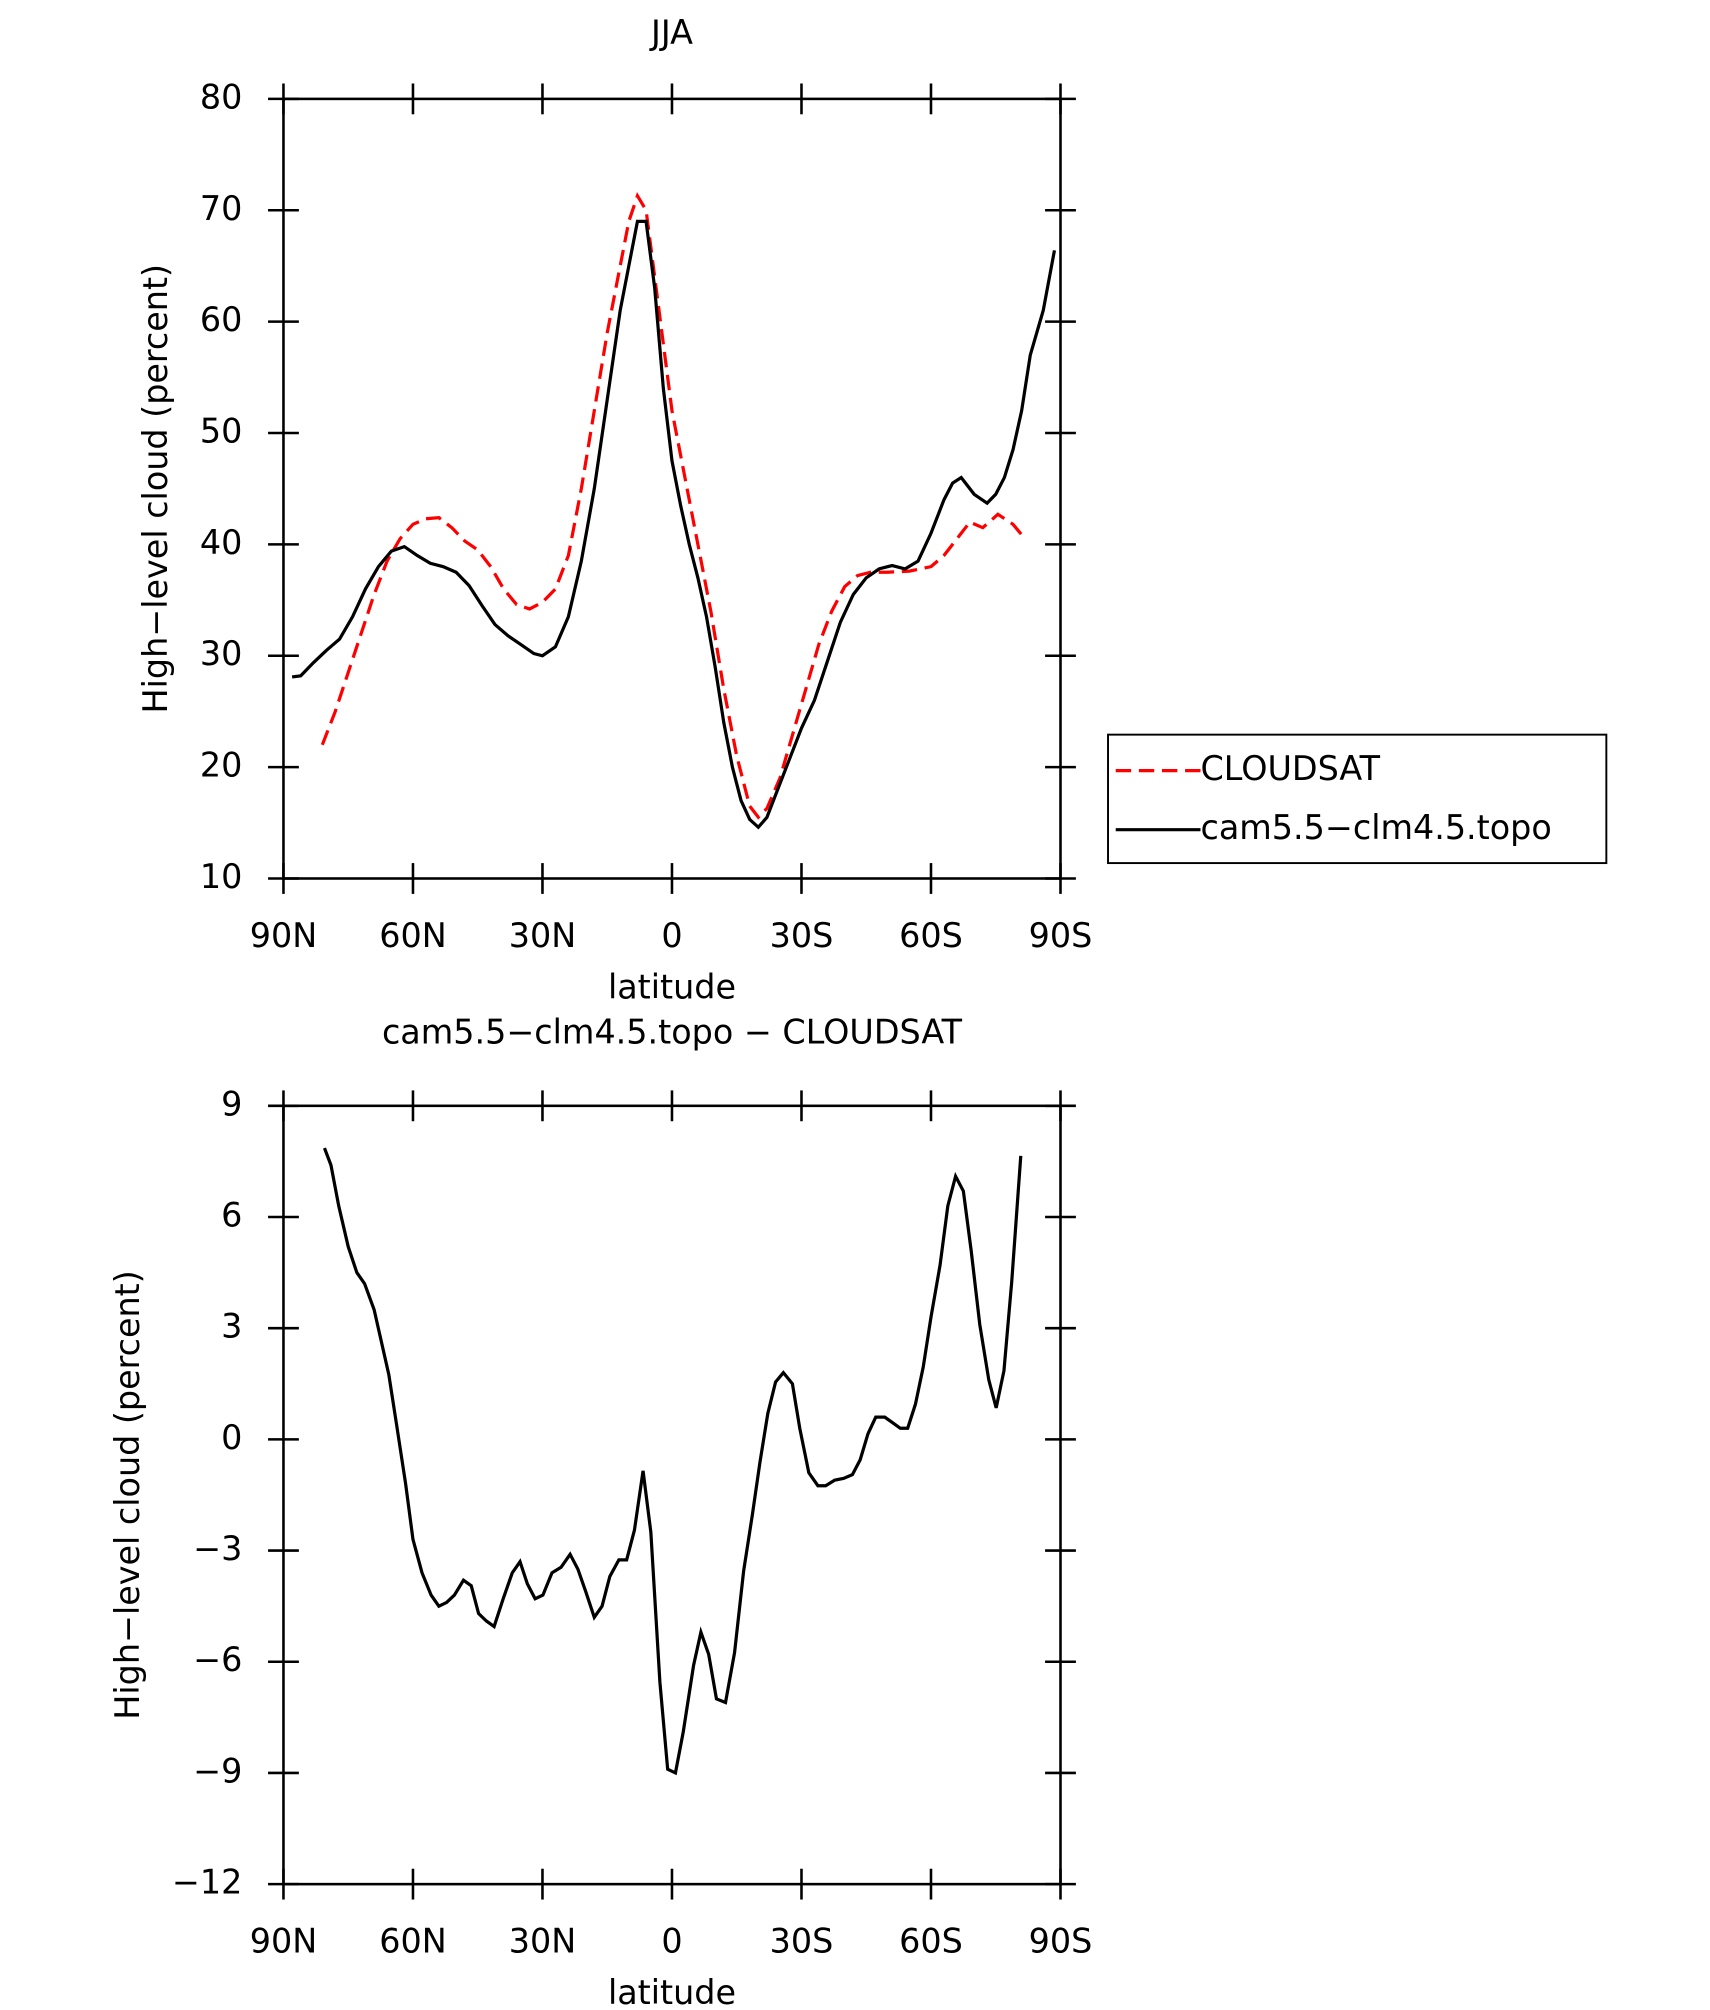 The image size is (1710, 2010). Describe the element at coordinates (221, 431) in the screenshot. I see `y-tick-label: 50` at that location.